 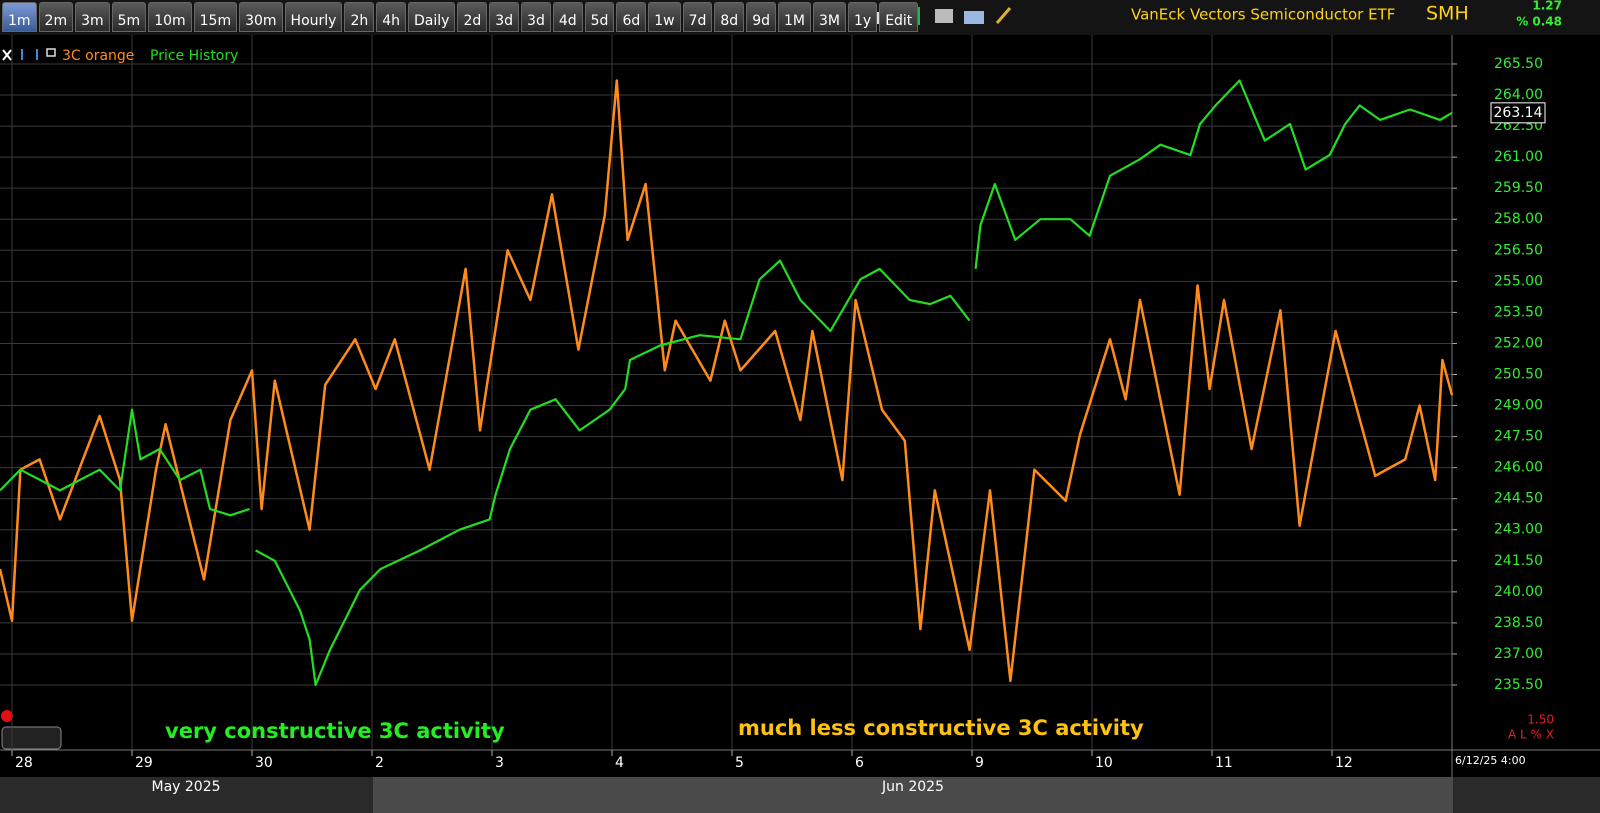 I want to click on interval-button: 4d, so click(x=567, y=17).